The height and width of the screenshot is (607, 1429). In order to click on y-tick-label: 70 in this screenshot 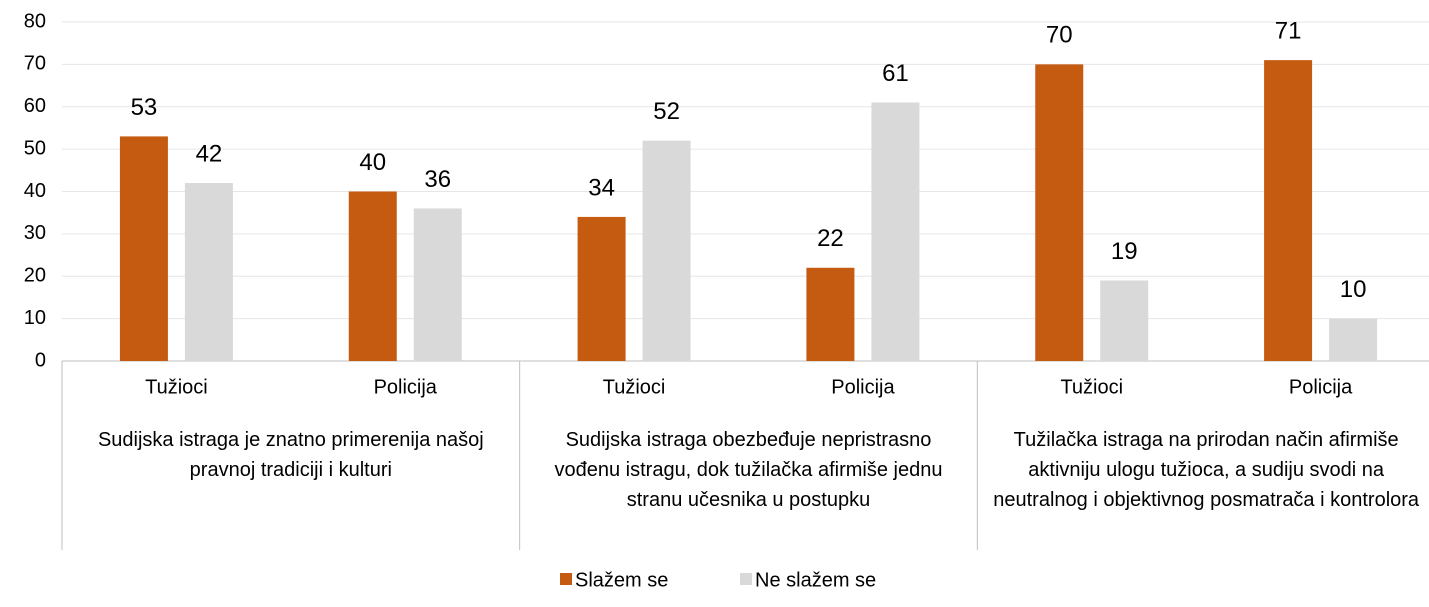, I will do `click(35, 64)`.